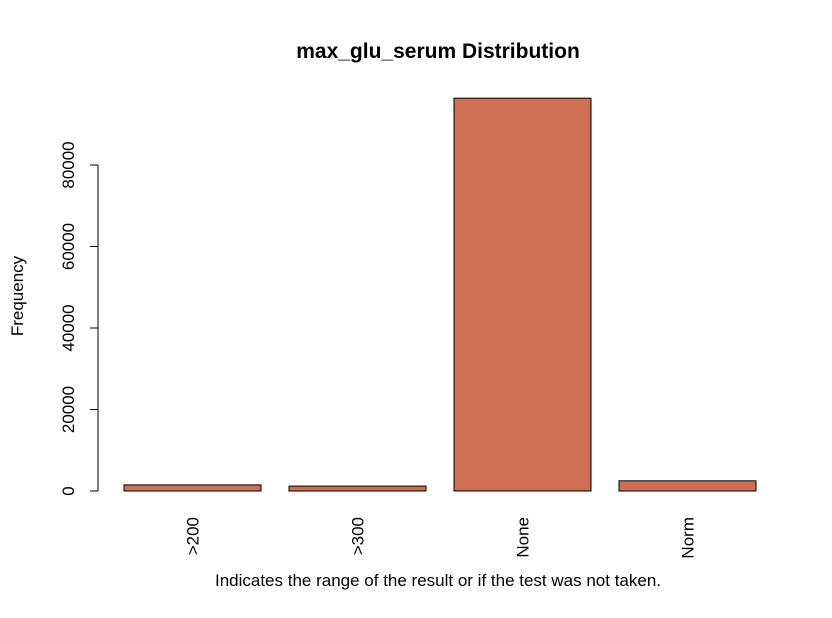 Image resolution: width=832 pixels, height=618 pixels. I want to click on y-tick-label: 60000, so click(68, 246).